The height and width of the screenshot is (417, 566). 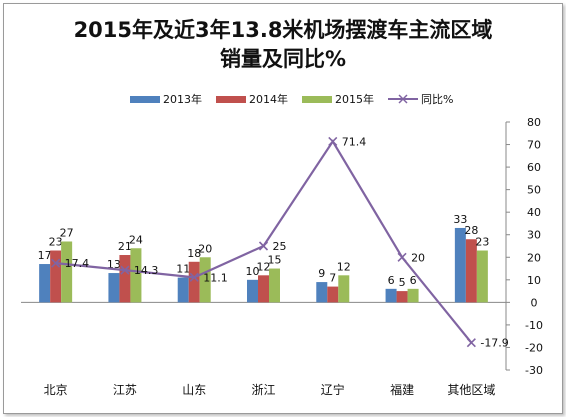 What do you see at coordinates (534, 347) in the screenshot?
I see `right-axis-tick-label: -20` at bounding box center [534, 347].